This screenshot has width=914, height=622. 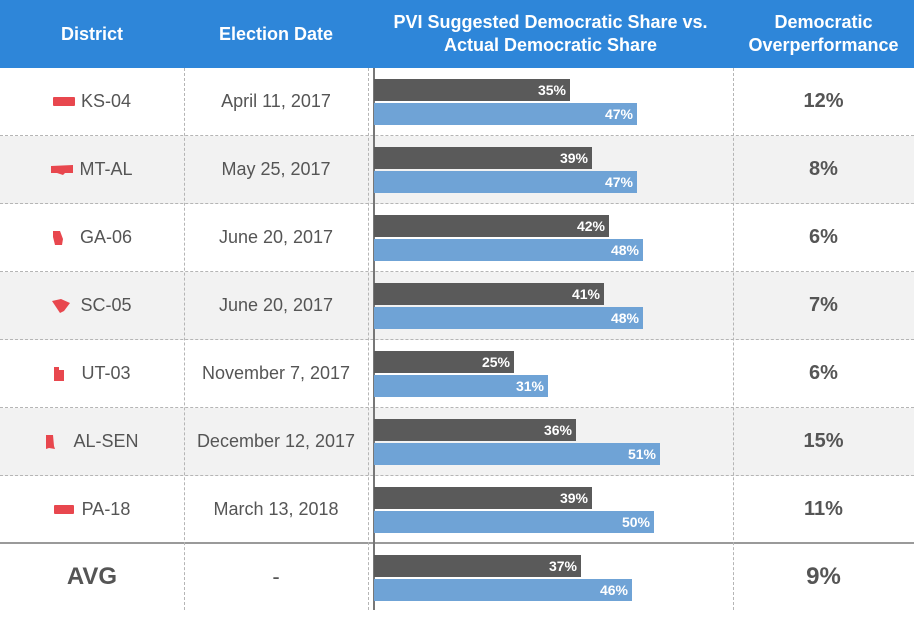 What do you see at coordinates (444, 362) in the screenshot?
I see `pvi-share-bar: 25%` at bounding box center [444, 362].